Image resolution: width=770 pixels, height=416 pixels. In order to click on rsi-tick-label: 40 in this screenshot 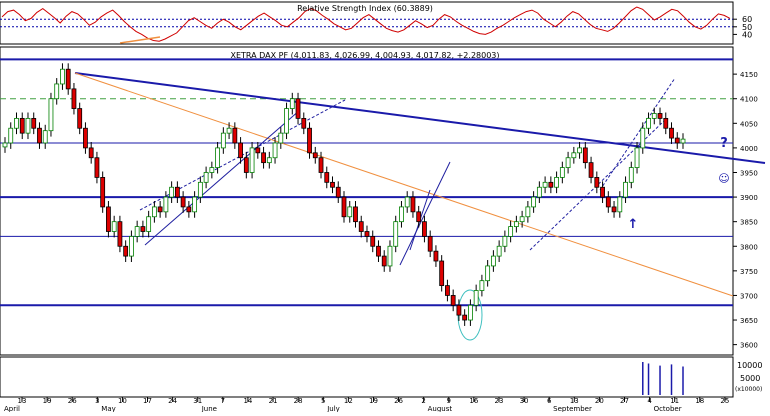, I will do `click(747, 34)`.